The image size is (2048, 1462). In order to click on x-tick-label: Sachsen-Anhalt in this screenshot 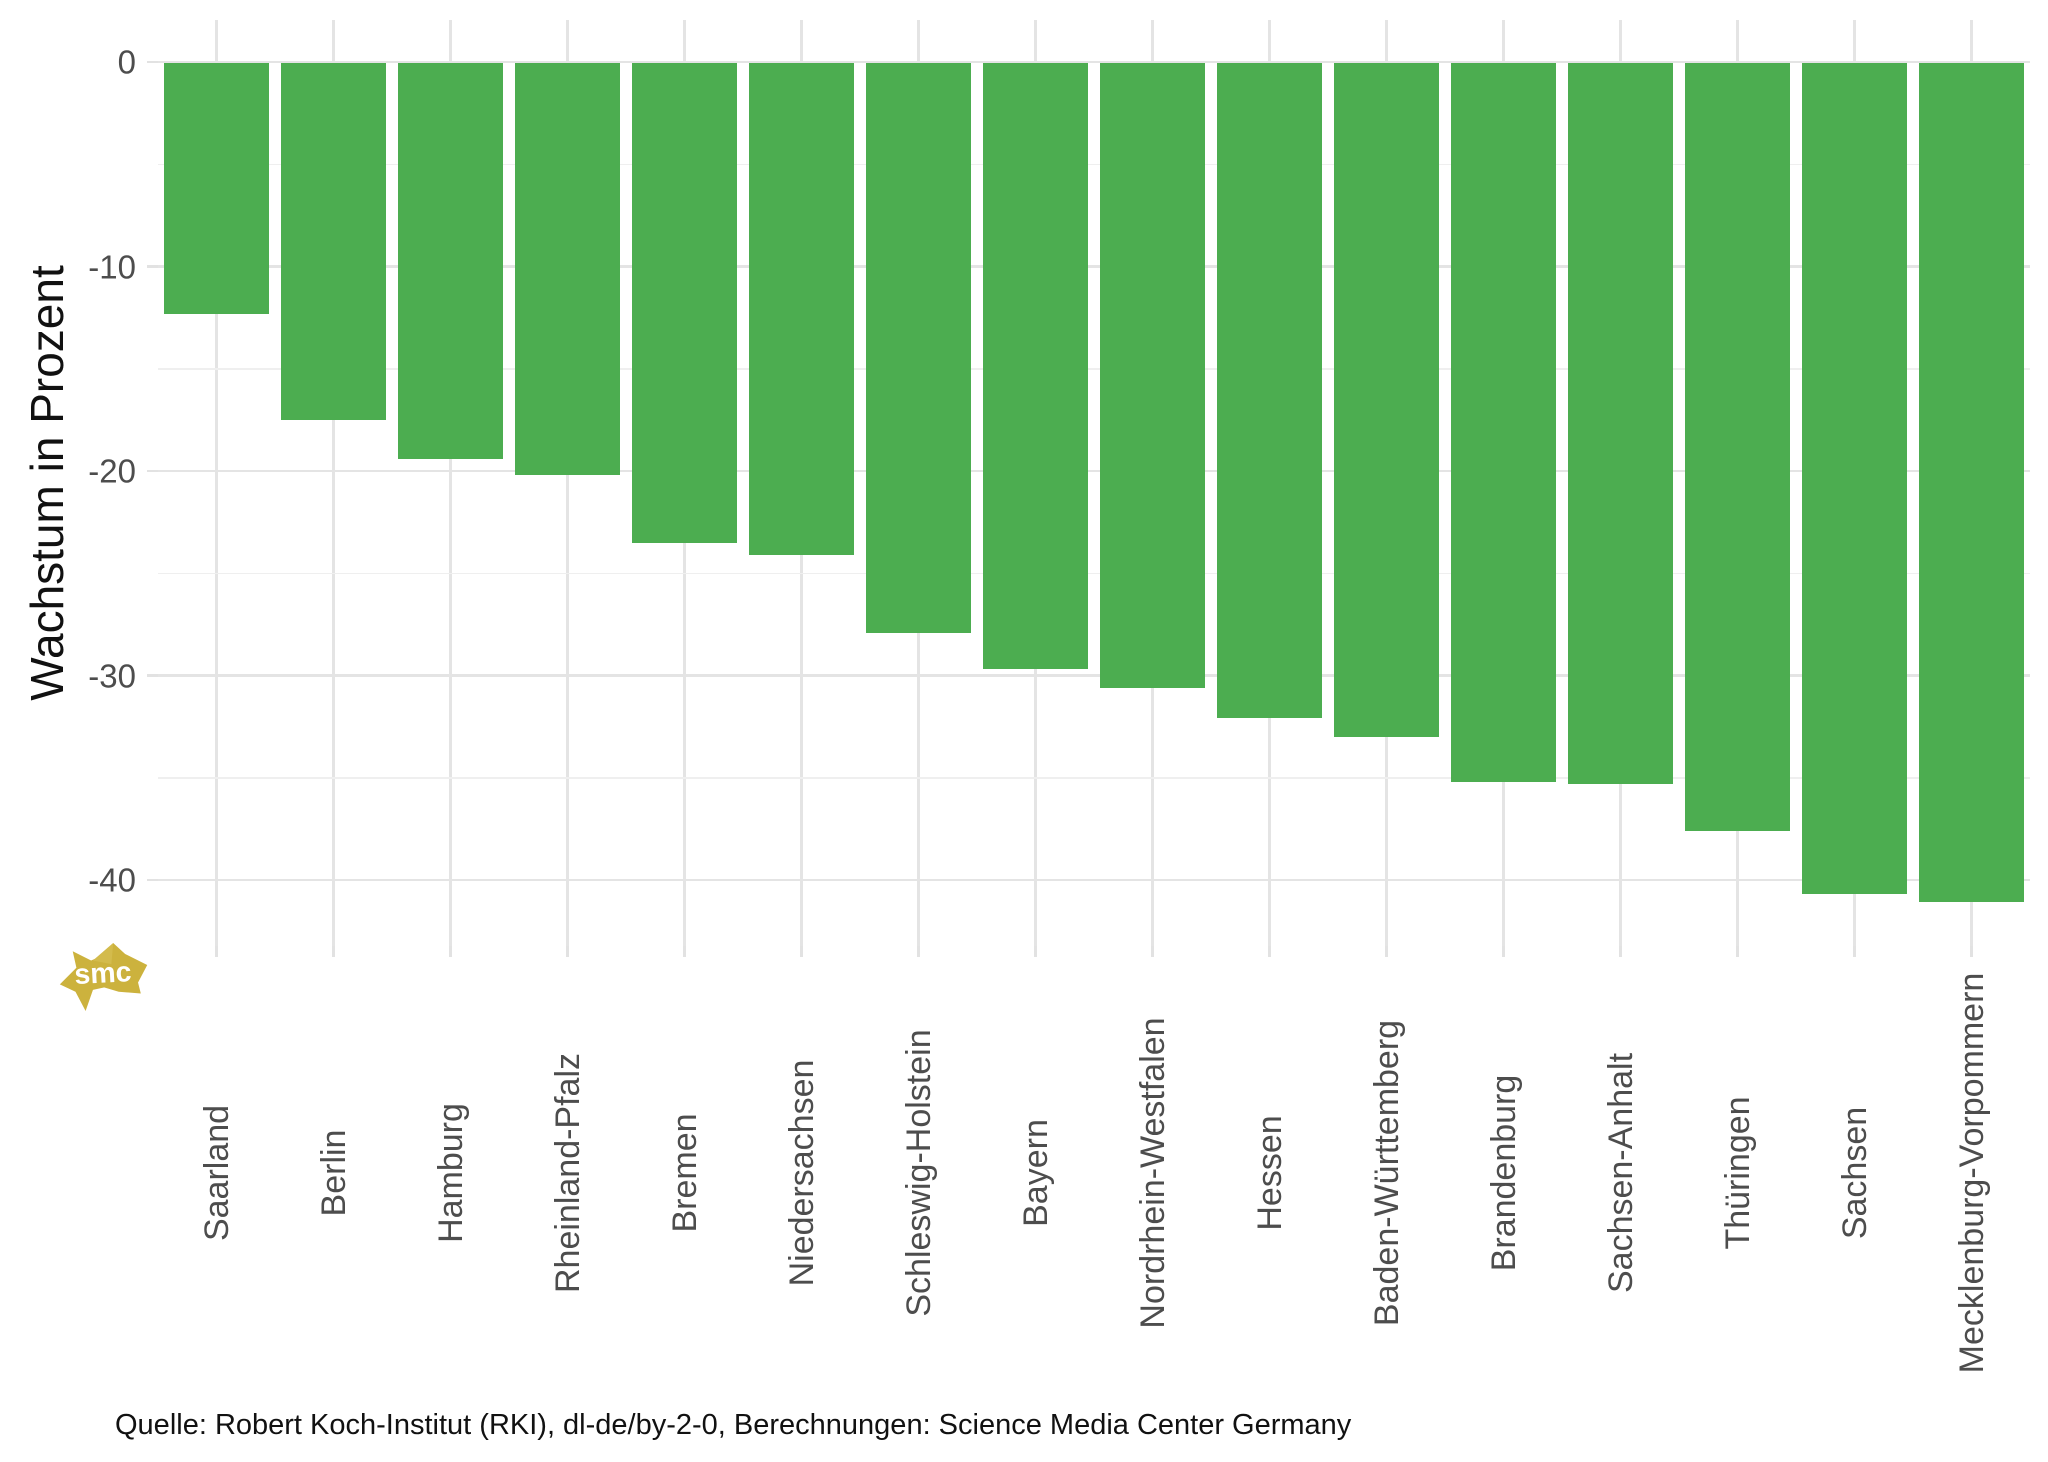, I will do `click(1620, 1173)`.